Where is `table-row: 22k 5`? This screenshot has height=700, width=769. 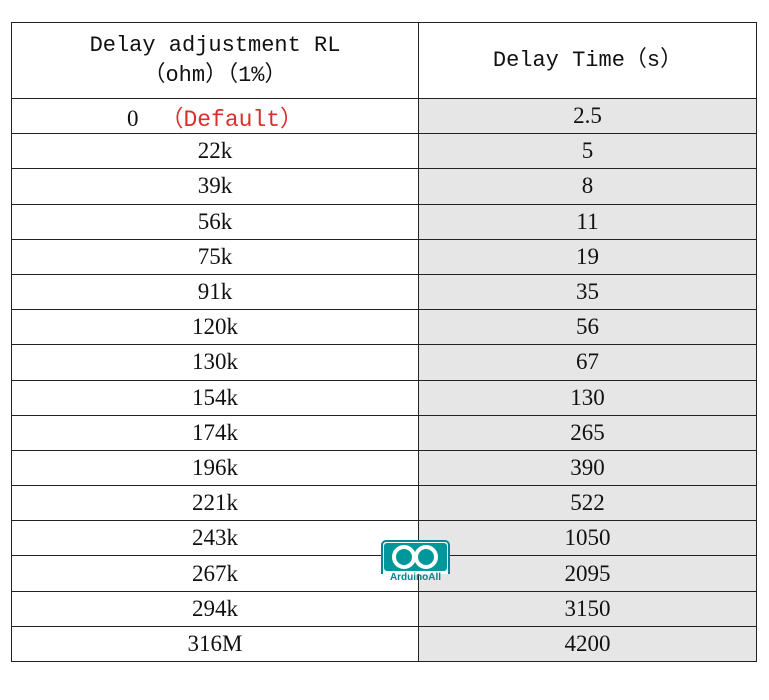
table-row: 22k 5 is located at coordinates (384, 151).